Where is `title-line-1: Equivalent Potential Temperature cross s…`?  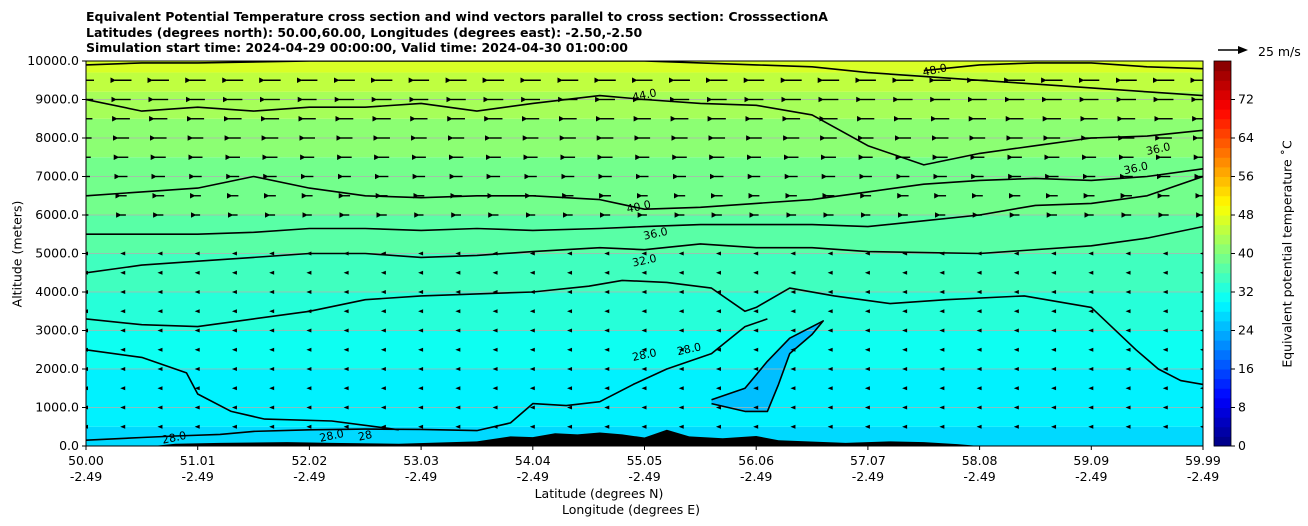
title-line-1: Equivalent Potential Temperature cross s… is located at coordinates (457, 16).